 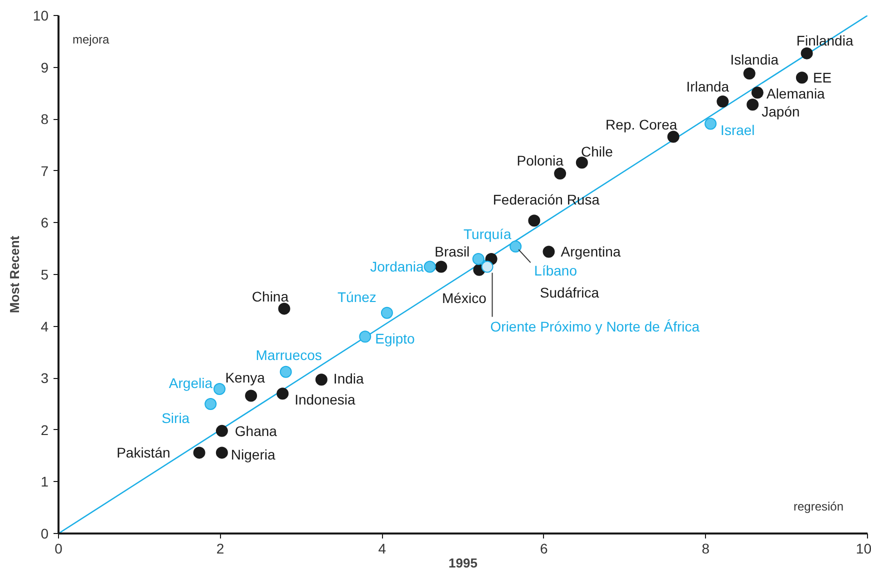 I want to click on annotation: Egipto, so click(x=395, y=338).